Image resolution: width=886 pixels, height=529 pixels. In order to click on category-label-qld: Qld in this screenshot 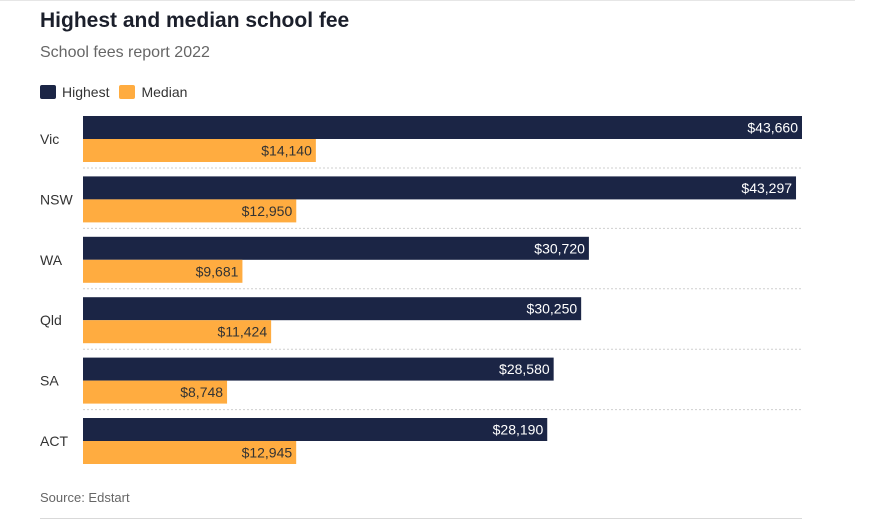, I will do `click(51, 320)`.